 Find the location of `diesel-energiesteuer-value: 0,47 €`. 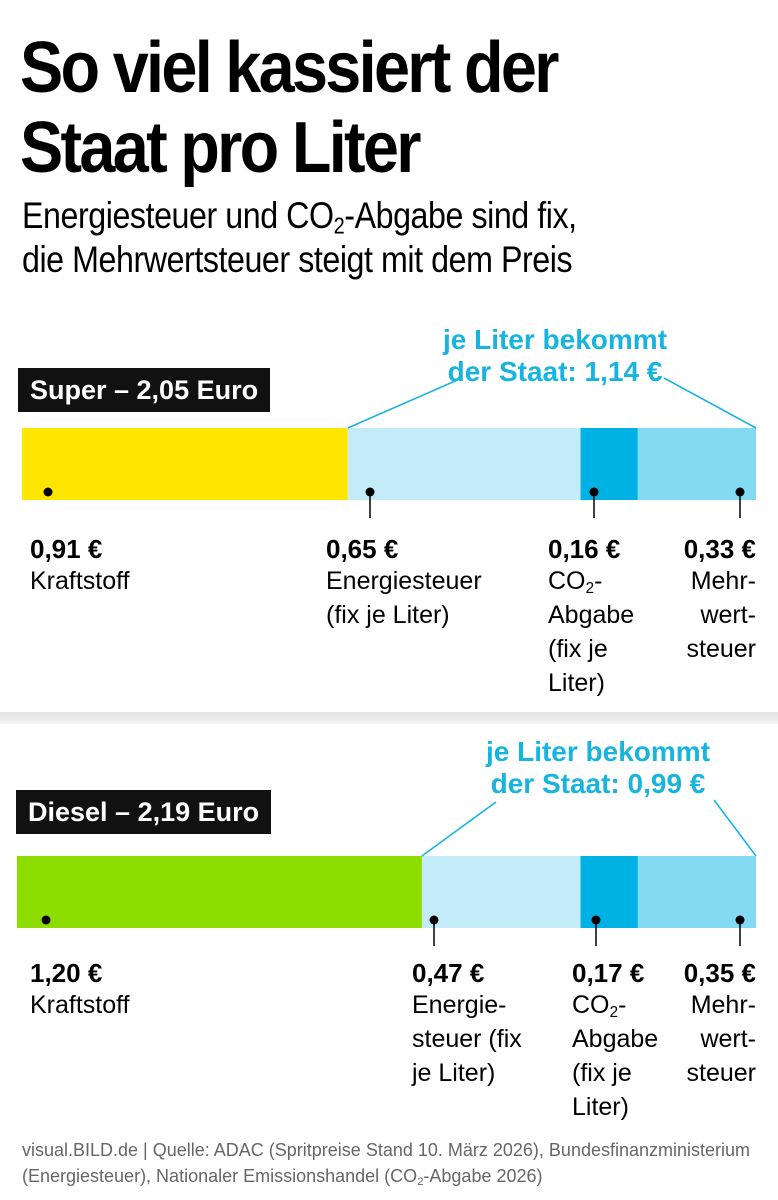

diesel-energiesteuer-value: 0,47 € is located at coordinates (448, 973).